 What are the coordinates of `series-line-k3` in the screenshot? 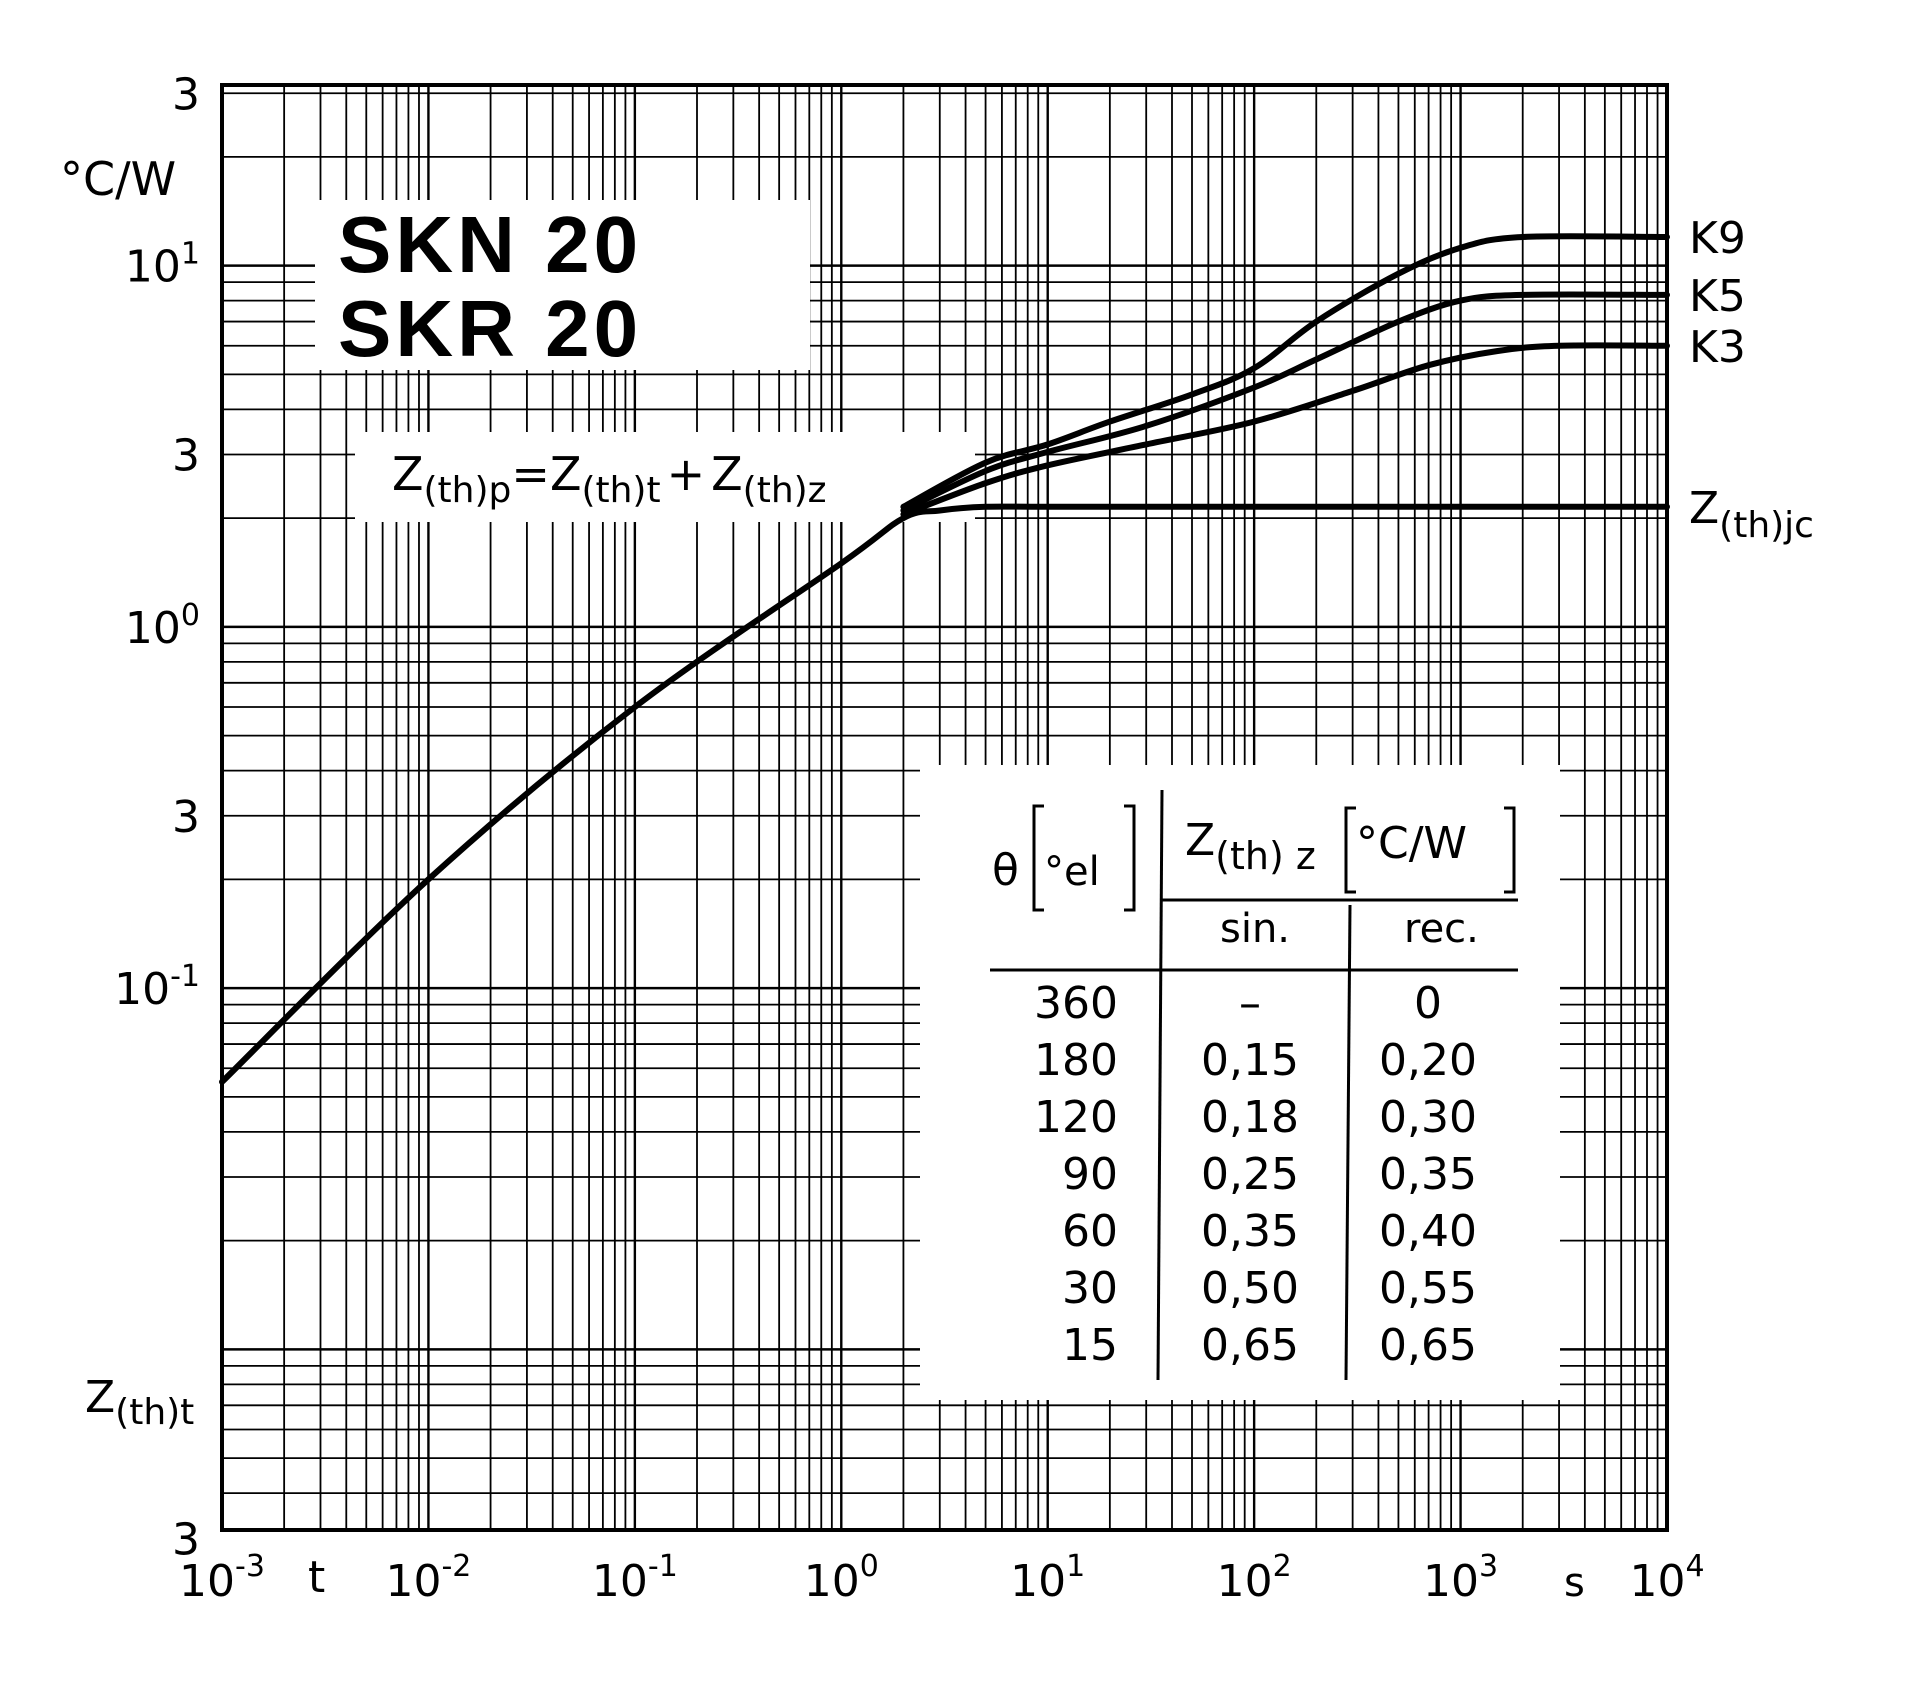 It's located at (1285, 430).